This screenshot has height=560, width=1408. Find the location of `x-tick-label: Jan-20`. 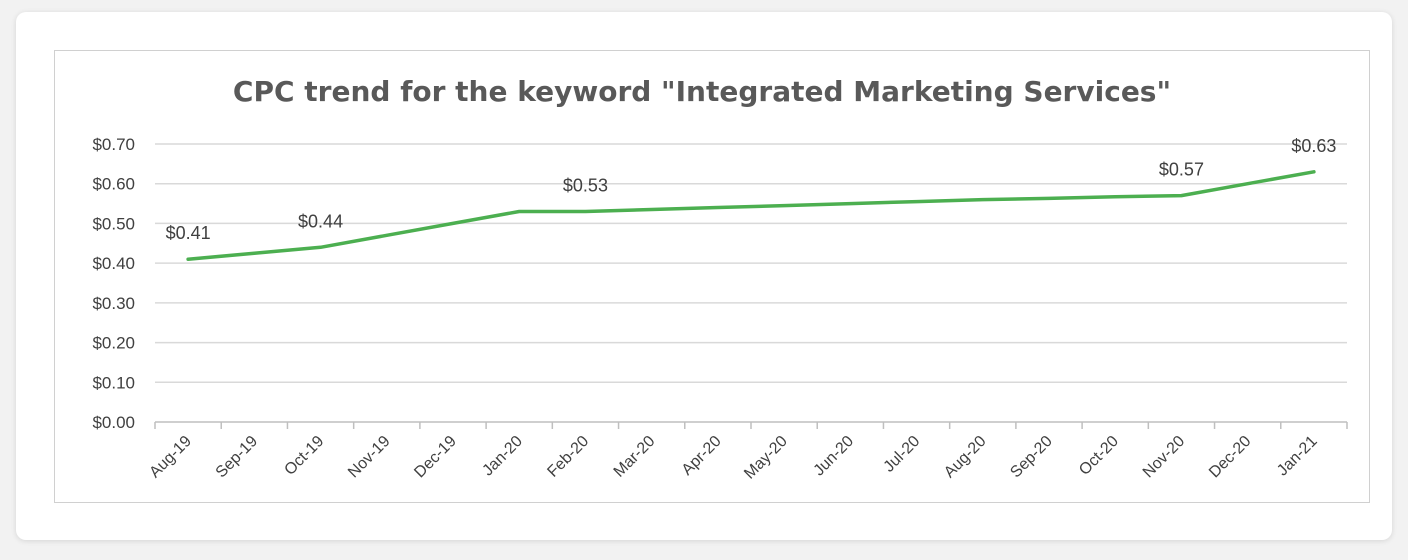

x-tick-label: Jan-20 is located at coordinates (502, 456).